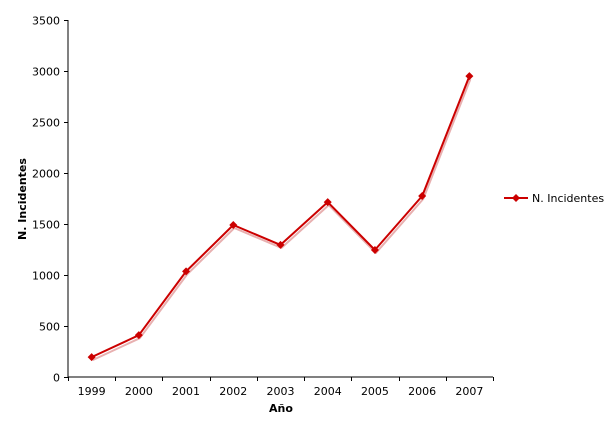 The height and width of the screenshot is (430, 615). I want to click on x-tick-label: 1999, so click(92, 391).